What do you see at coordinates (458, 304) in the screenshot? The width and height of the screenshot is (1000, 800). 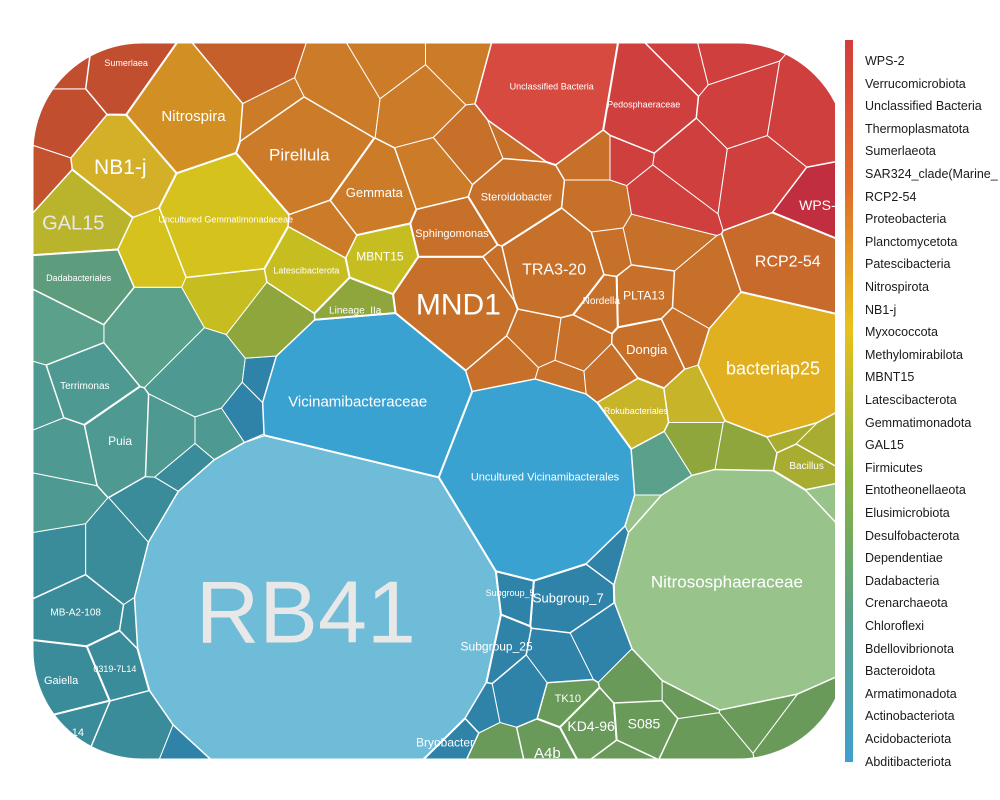 I see `cell-label: MND1` at bounding box center [458, 304].